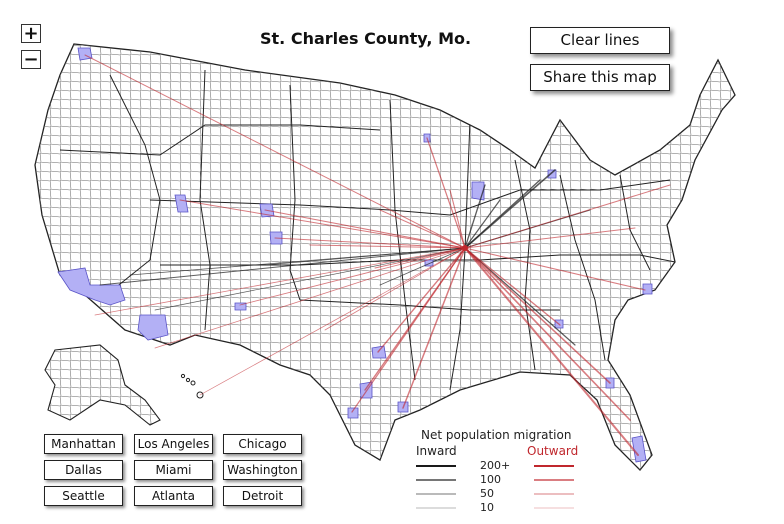 This screenshot has width=784, height=524. Describe the element at coordinates (487, 493) in the screenshot. I see `legend-level: 50` at that location.